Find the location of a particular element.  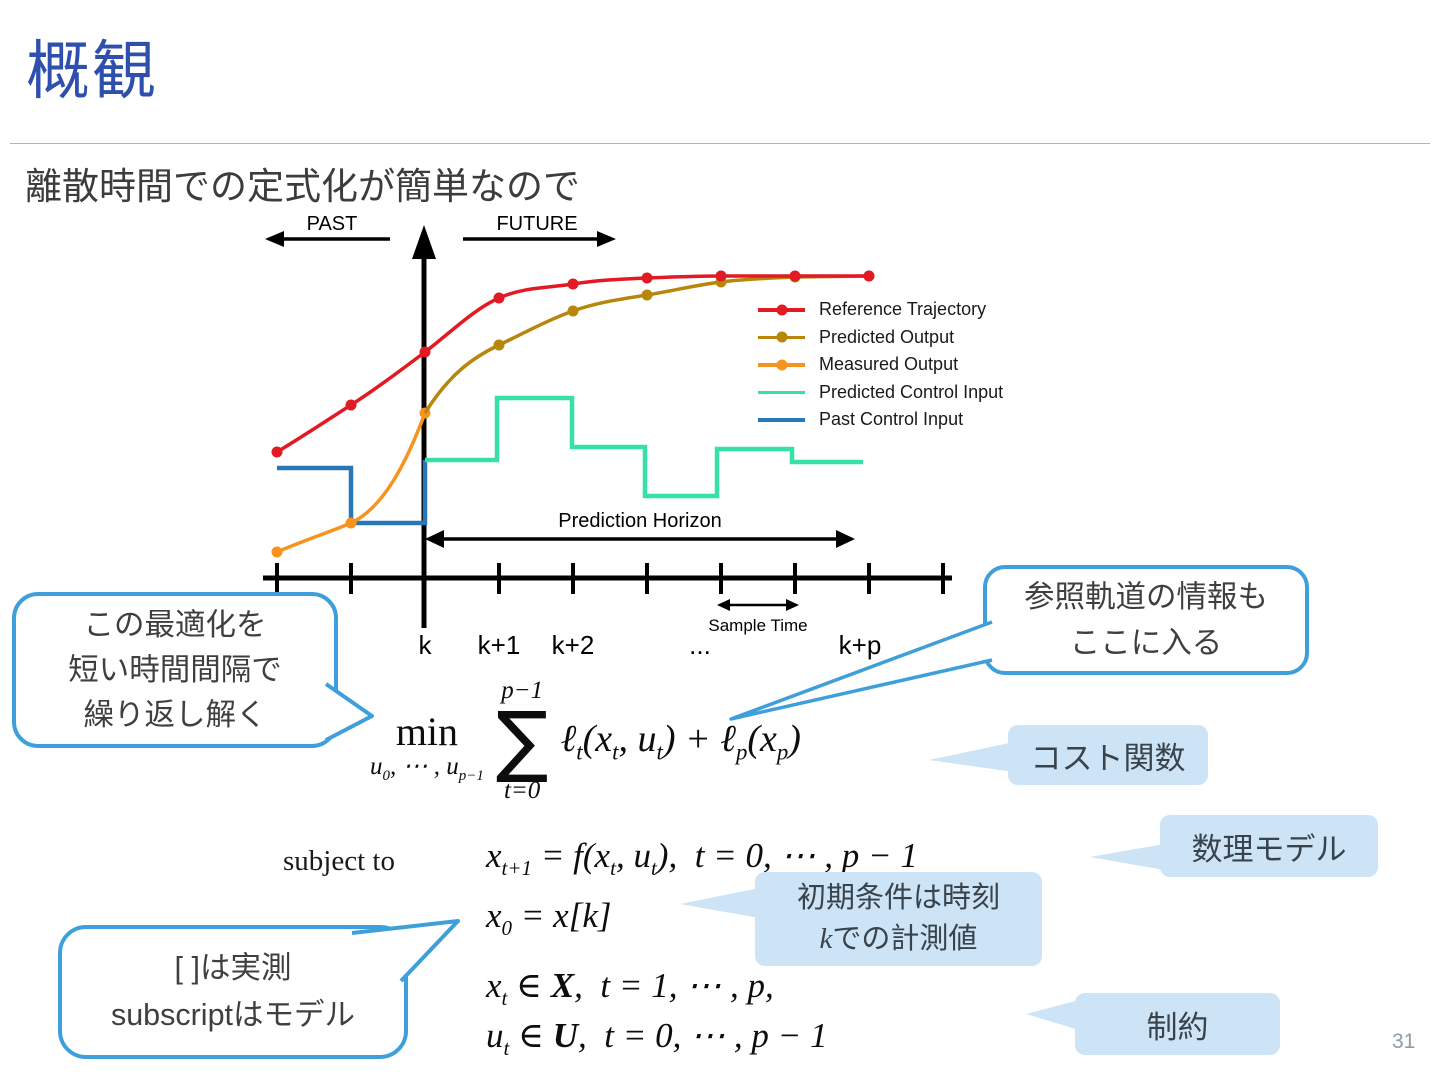

past-arrow is located at coordinates (327, 239).